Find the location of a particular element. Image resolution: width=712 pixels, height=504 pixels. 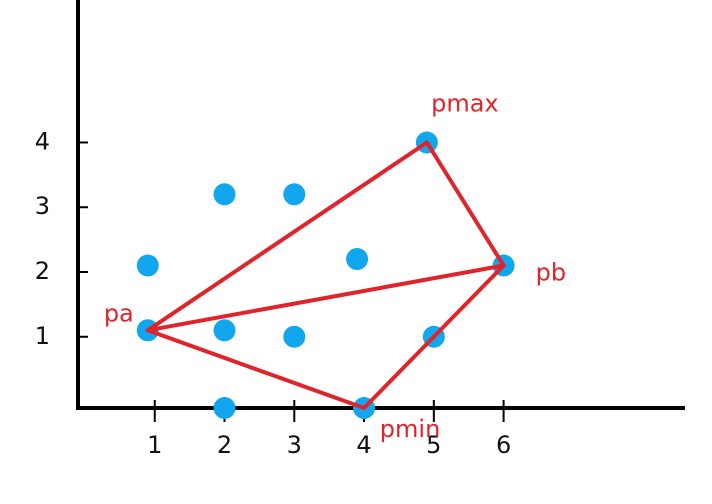

x-tick-label: 4 is located at coordinates (363, 445).